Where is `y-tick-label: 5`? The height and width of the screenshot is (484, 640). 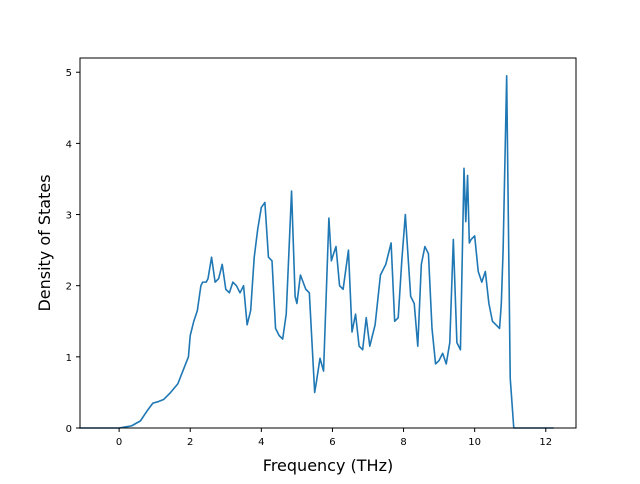 y-tick-label: 5 is located at coordinates (69, 73).